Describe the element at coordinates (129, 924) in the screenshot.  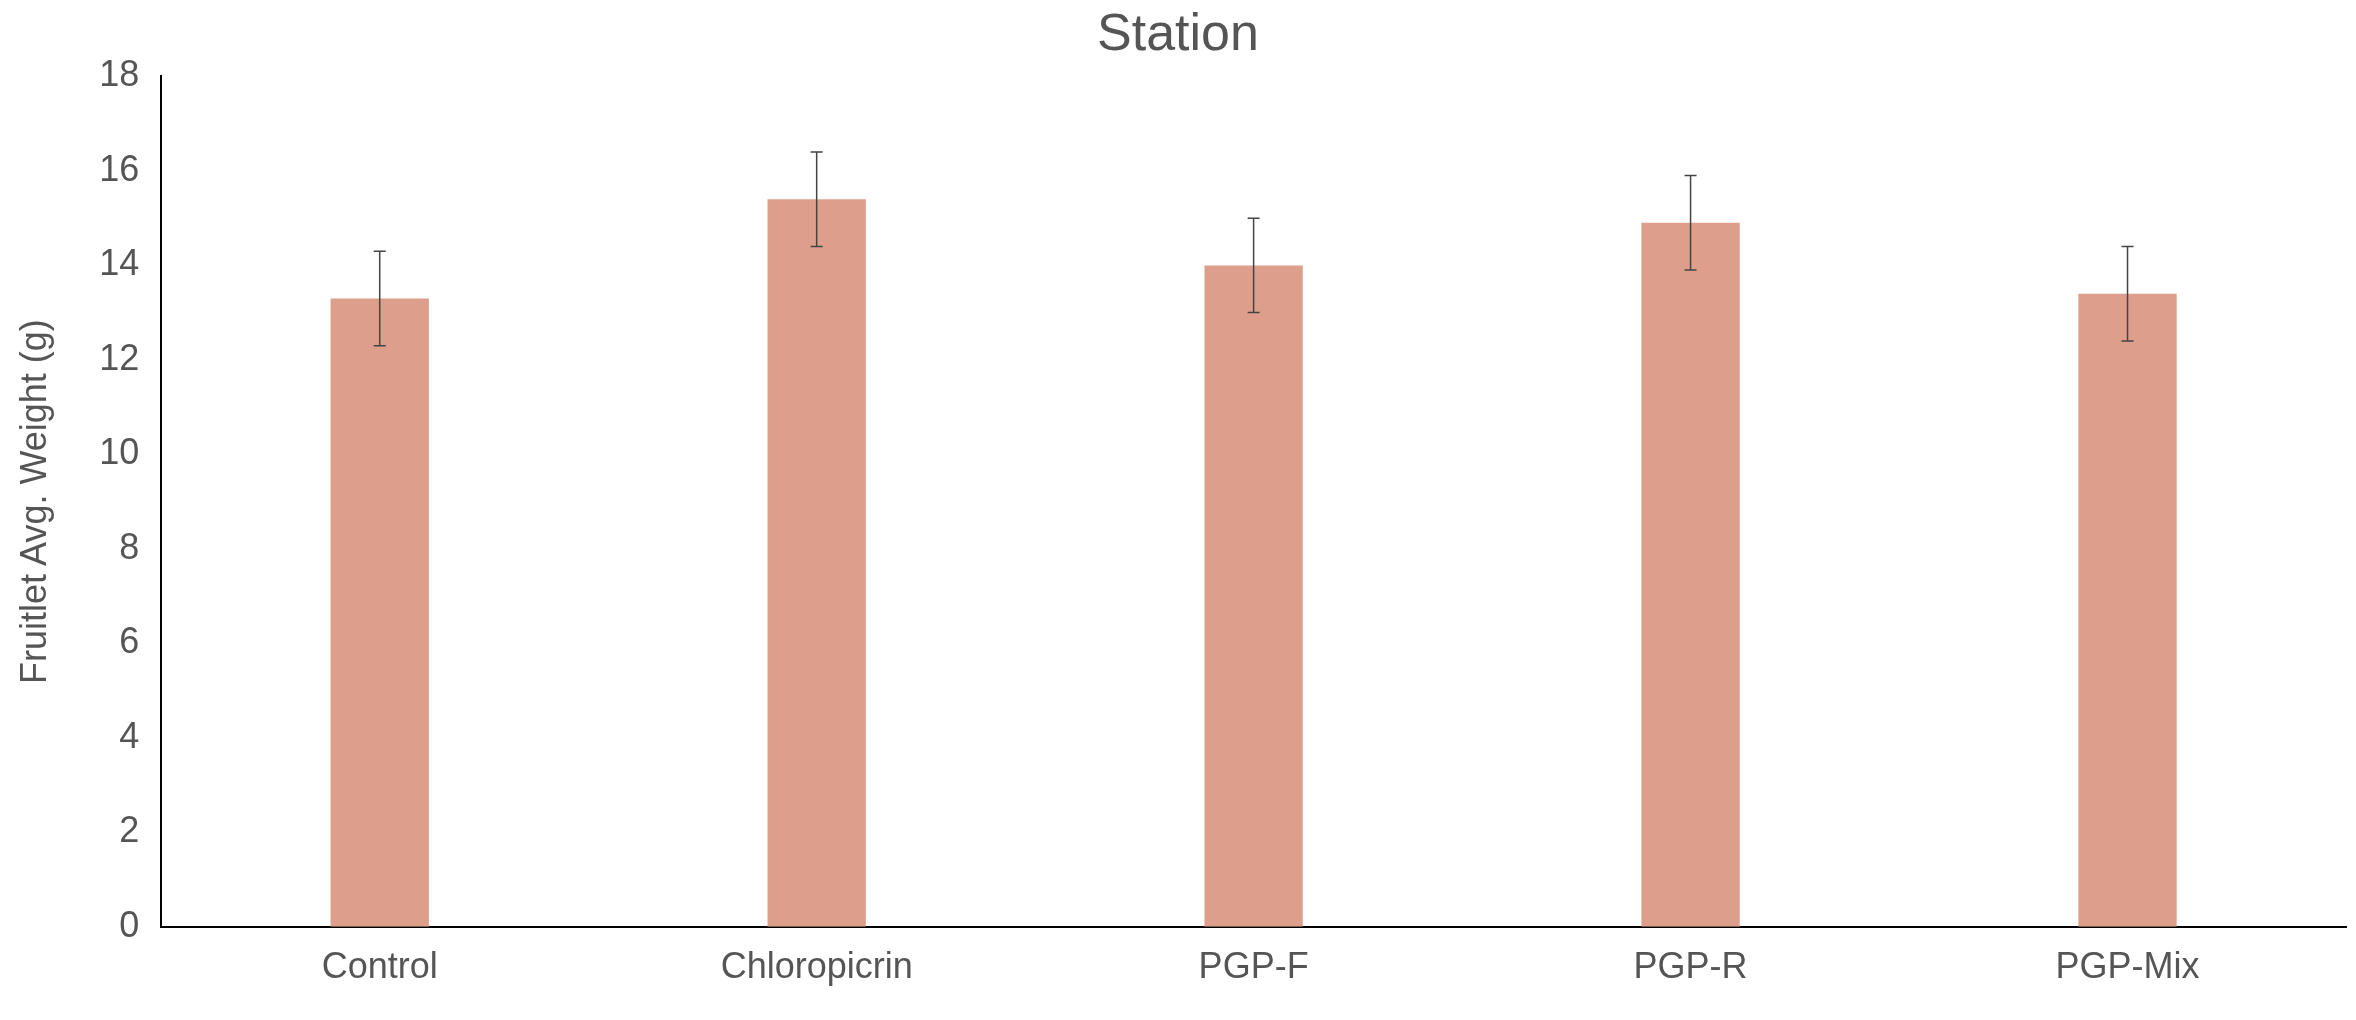
I see `y-tick-label: 0` at that location.